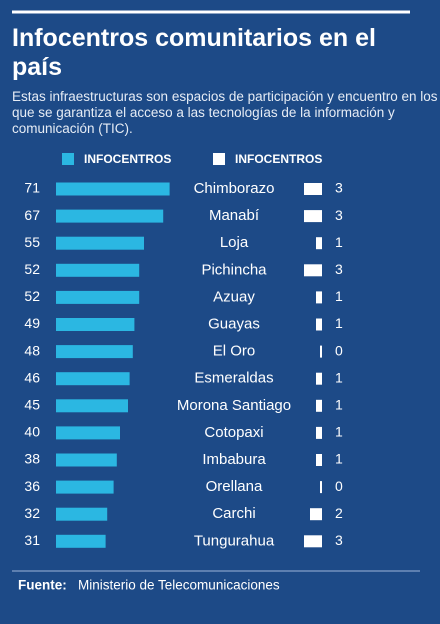 The width and height of the screenshot is (440, 624). Describe the element at coordinates (234, 459) in the screenshot. I see `category-label: Imbabura` at that location.